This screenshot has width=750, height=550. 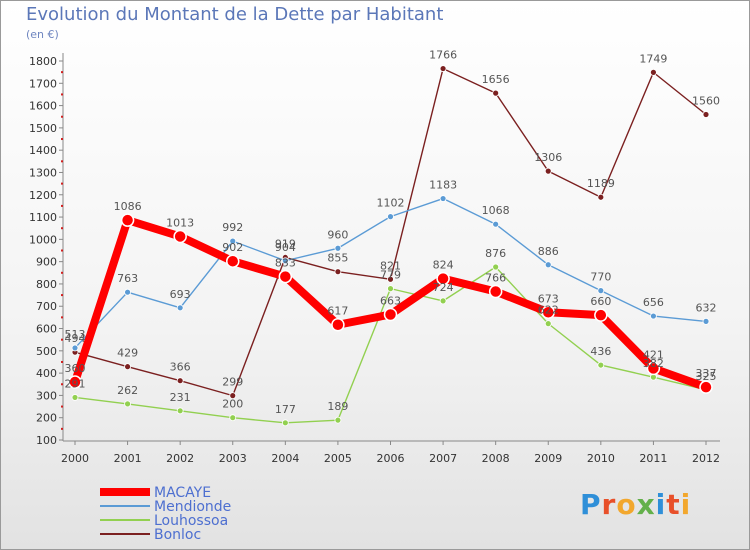 What do you see at coordinates (653, 354) in the screenshot?
I see `data-label-macaye: 421` at bounding box center [653, 354].